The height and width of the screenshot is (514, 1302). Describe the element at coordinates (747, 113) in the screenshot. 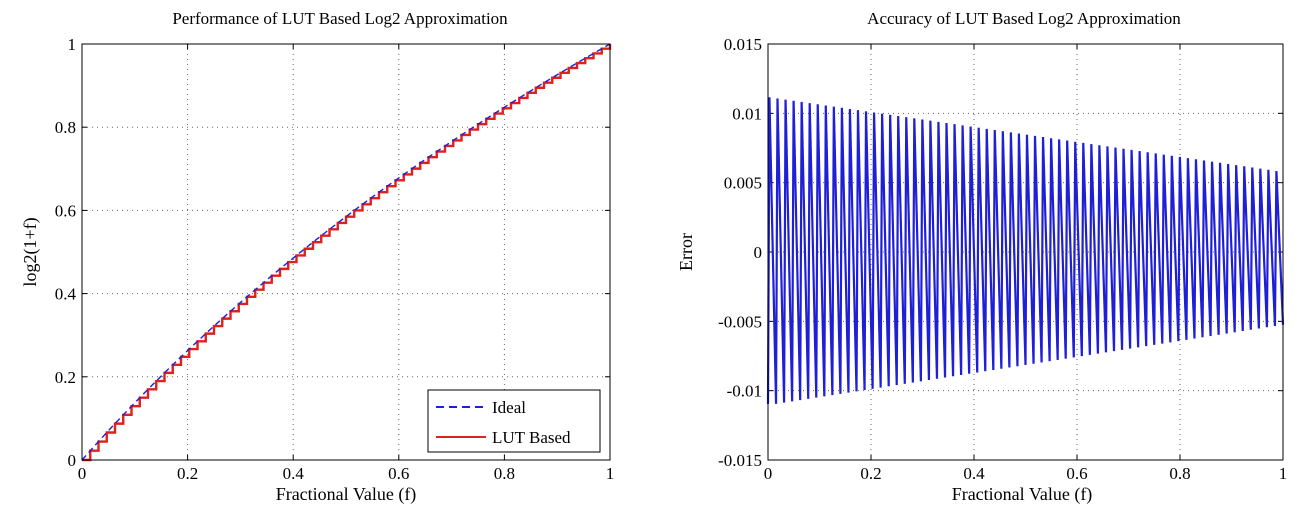

I see `y-tick-label: 0.01` at that location.